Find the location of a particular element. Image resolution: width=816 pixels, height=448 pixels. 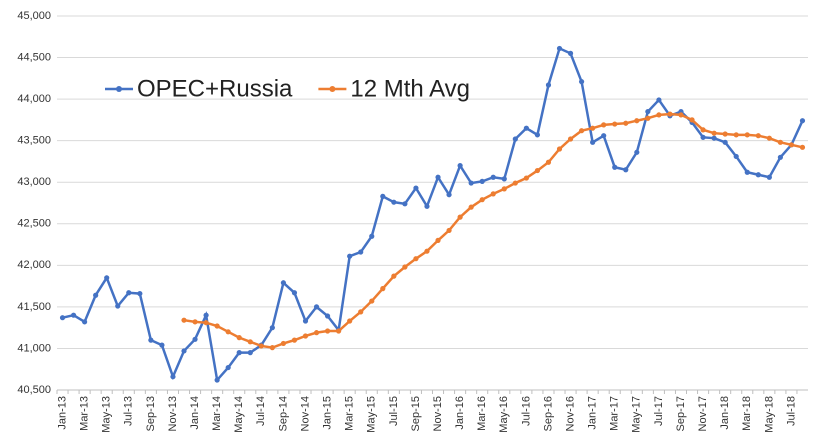

x-tick-label: Jul-14 is located at coordinates (261, 411).